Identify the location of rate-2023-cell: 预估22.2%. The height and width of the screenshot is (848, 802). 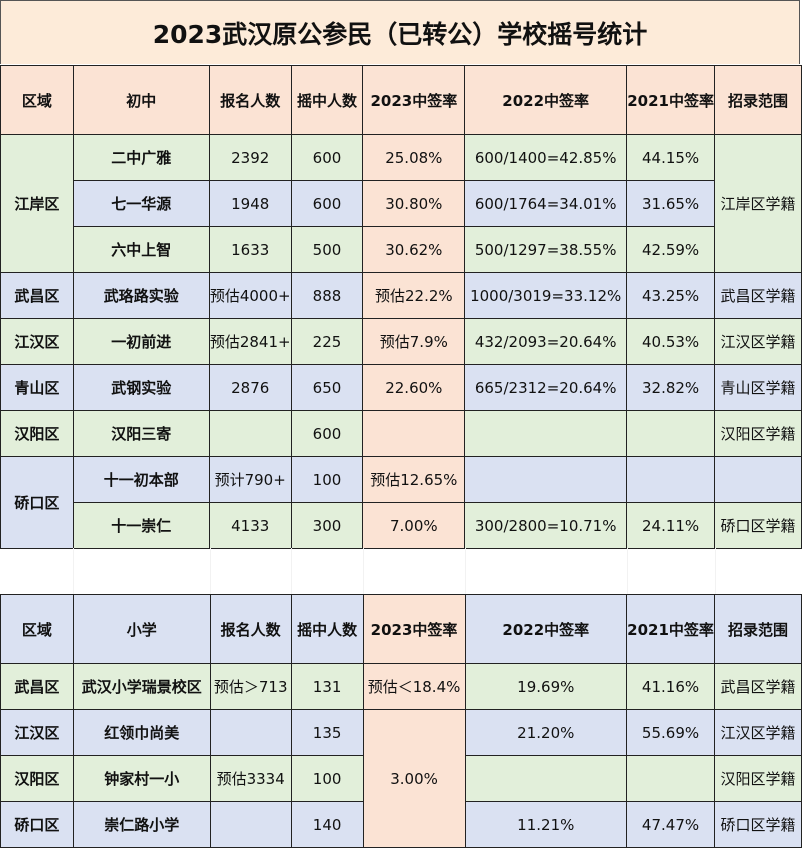
(414, 295).